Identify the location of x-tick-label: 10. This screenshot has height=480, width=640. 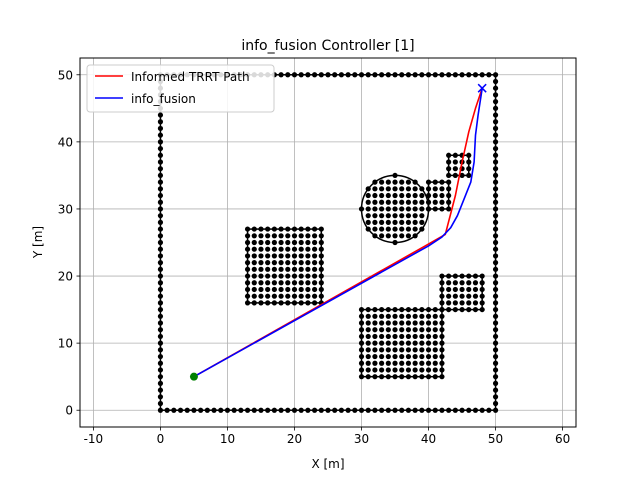
(227, 439).